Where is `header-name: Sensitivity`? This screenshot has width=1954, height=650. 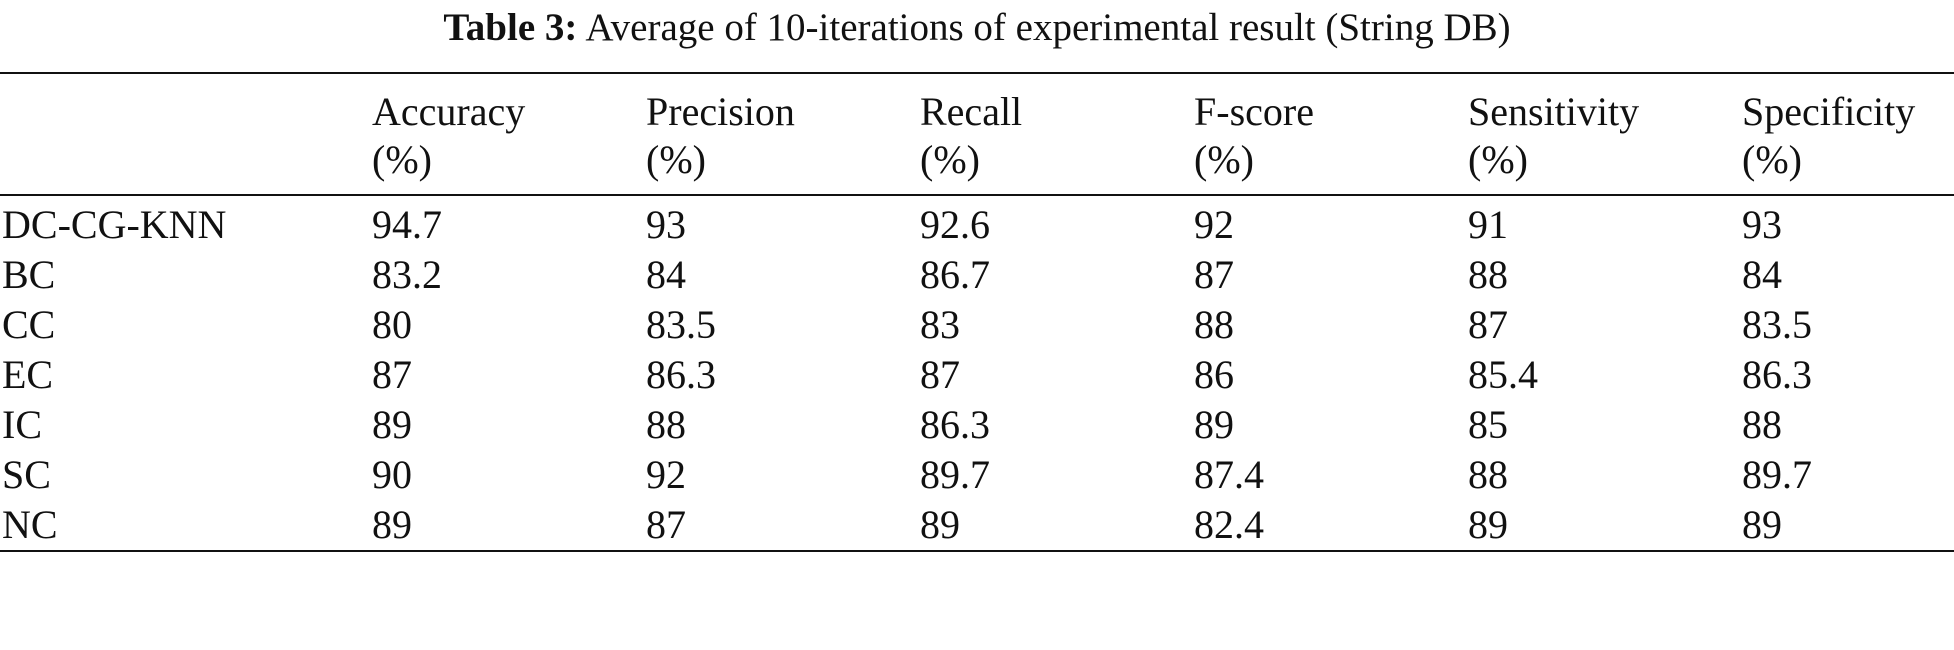
header-name: Sensitivity is located at coordinates (1554, 111).